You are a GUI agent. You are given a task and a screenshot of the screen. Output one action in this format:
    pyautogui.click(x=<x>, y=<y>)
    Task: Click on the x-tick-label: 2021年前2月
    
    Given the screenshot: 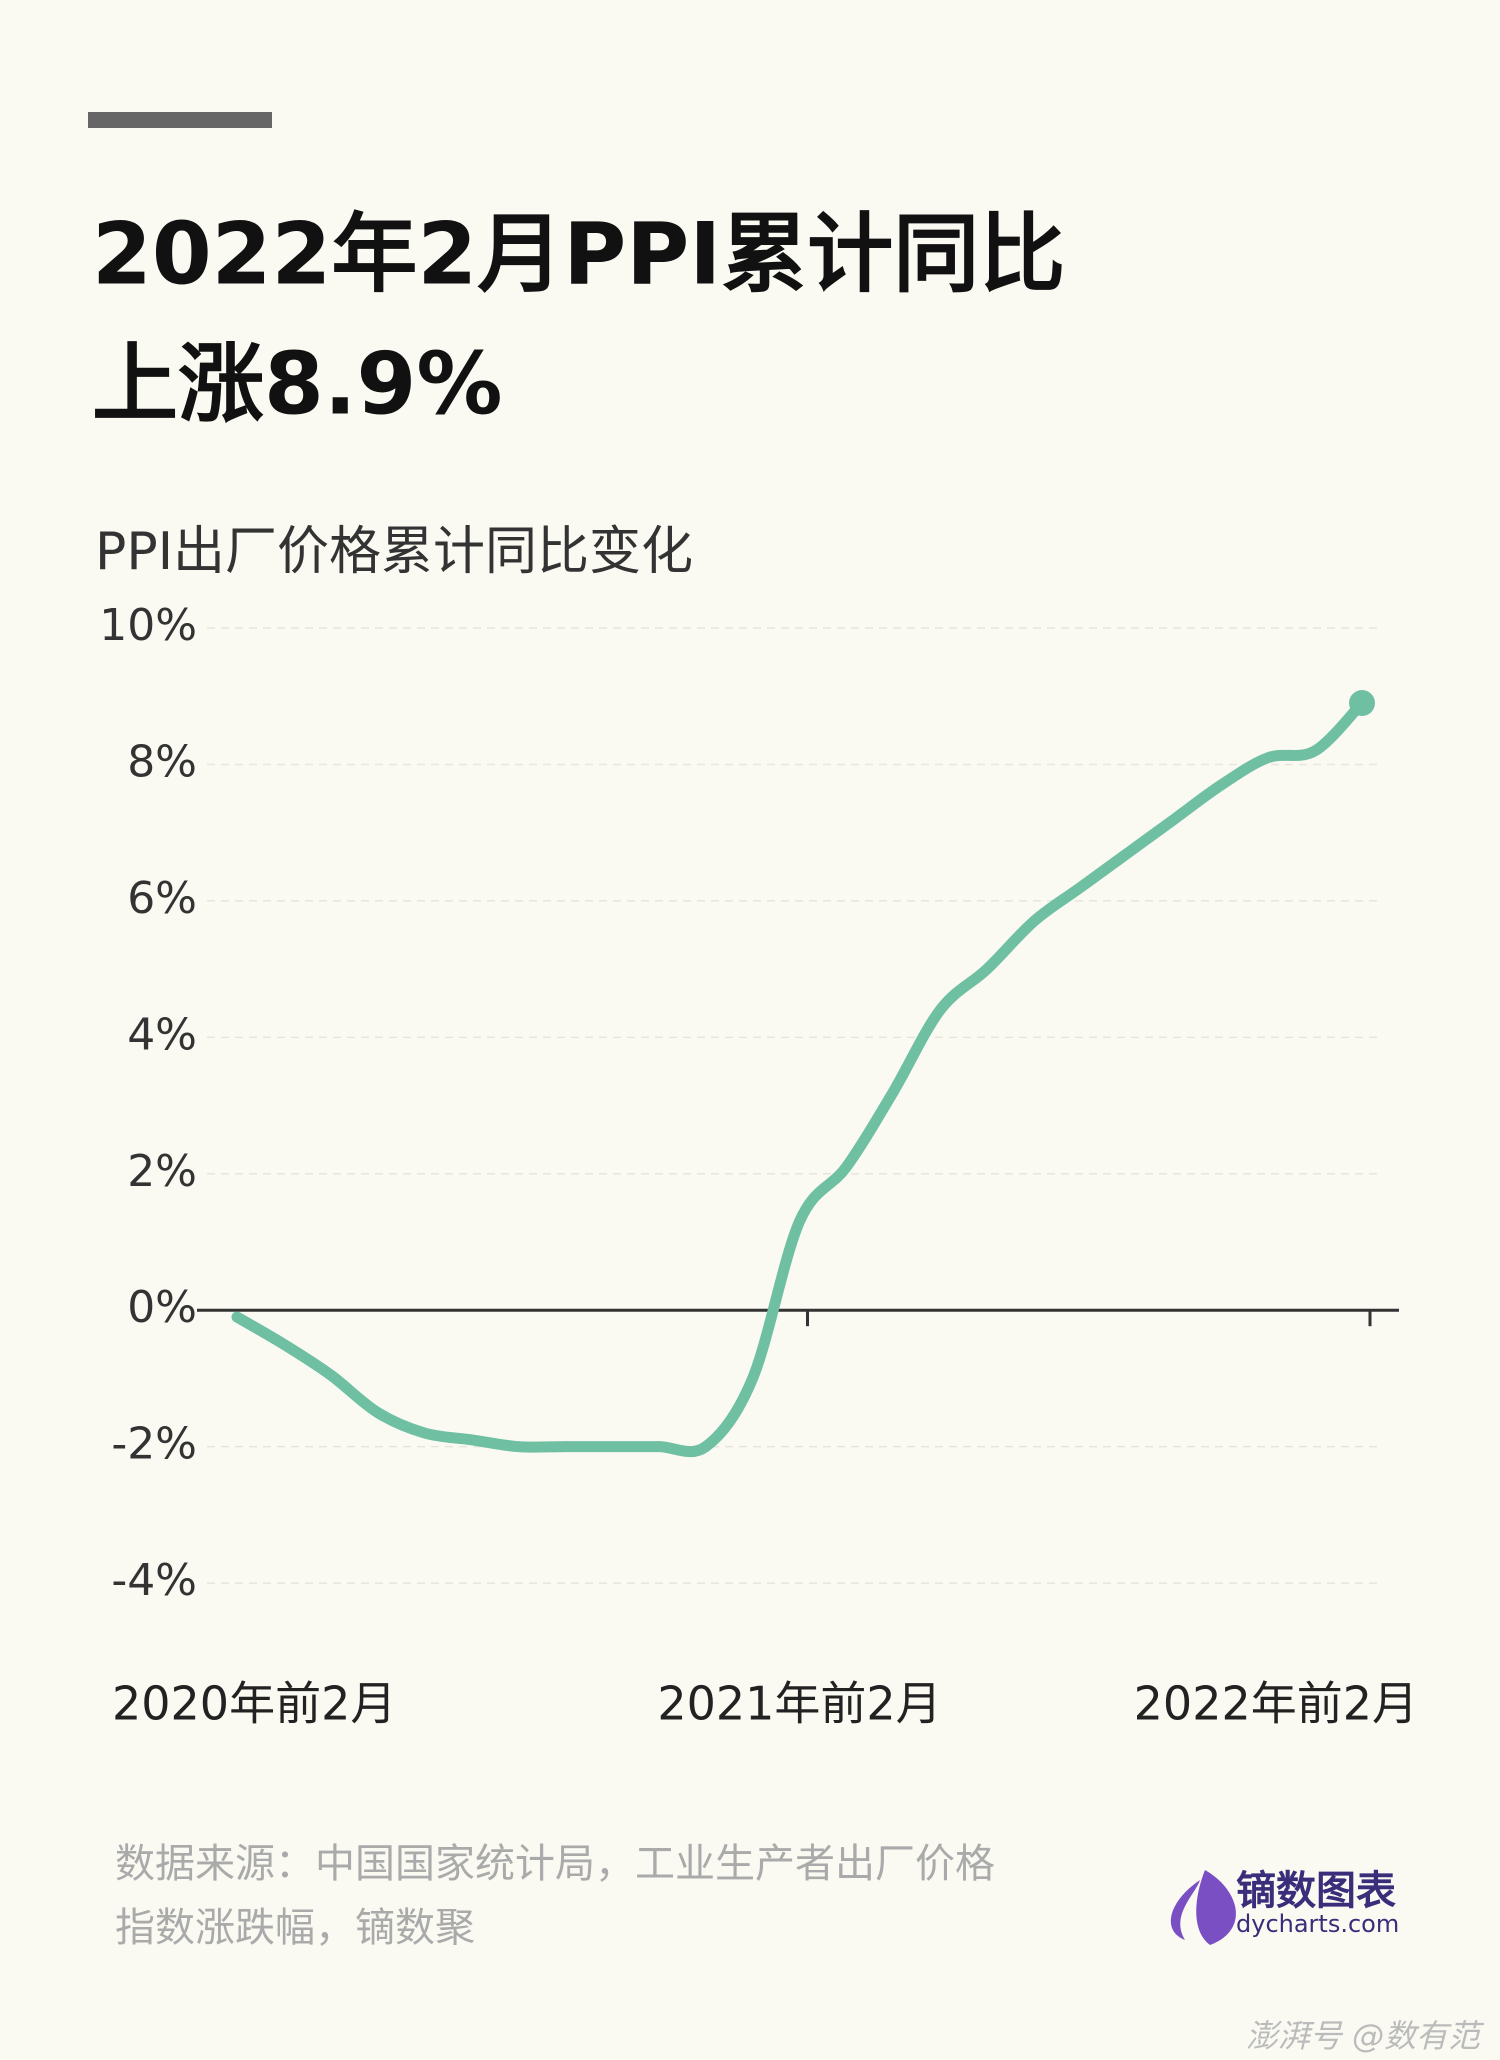 What is the action you would take?
    pyautogui.click(x=799, y=1704)
    